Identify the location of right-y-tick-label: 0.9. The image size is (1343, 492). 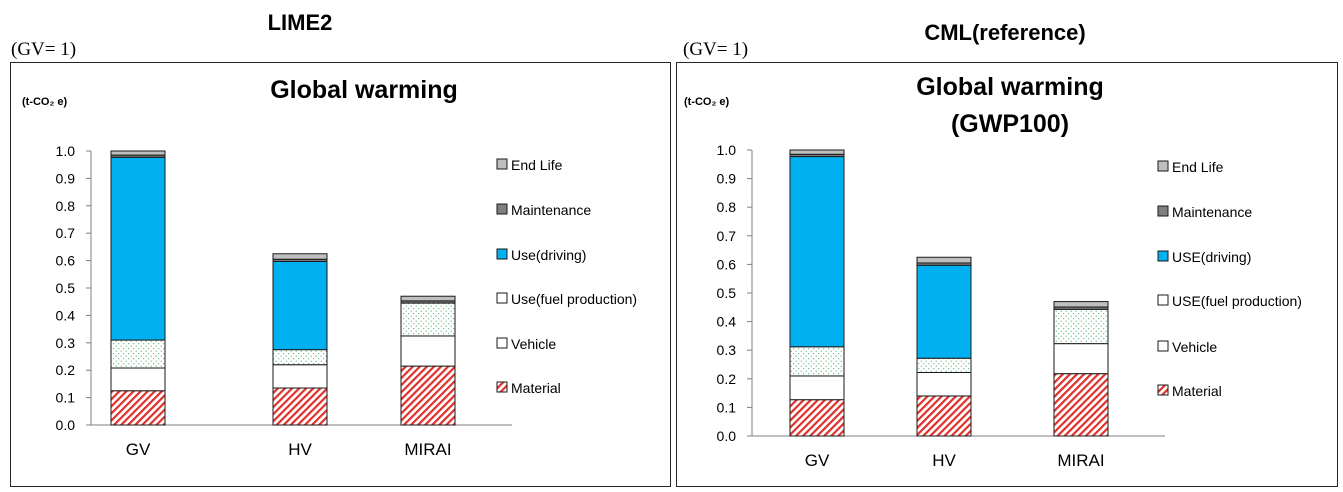
(727, 179).